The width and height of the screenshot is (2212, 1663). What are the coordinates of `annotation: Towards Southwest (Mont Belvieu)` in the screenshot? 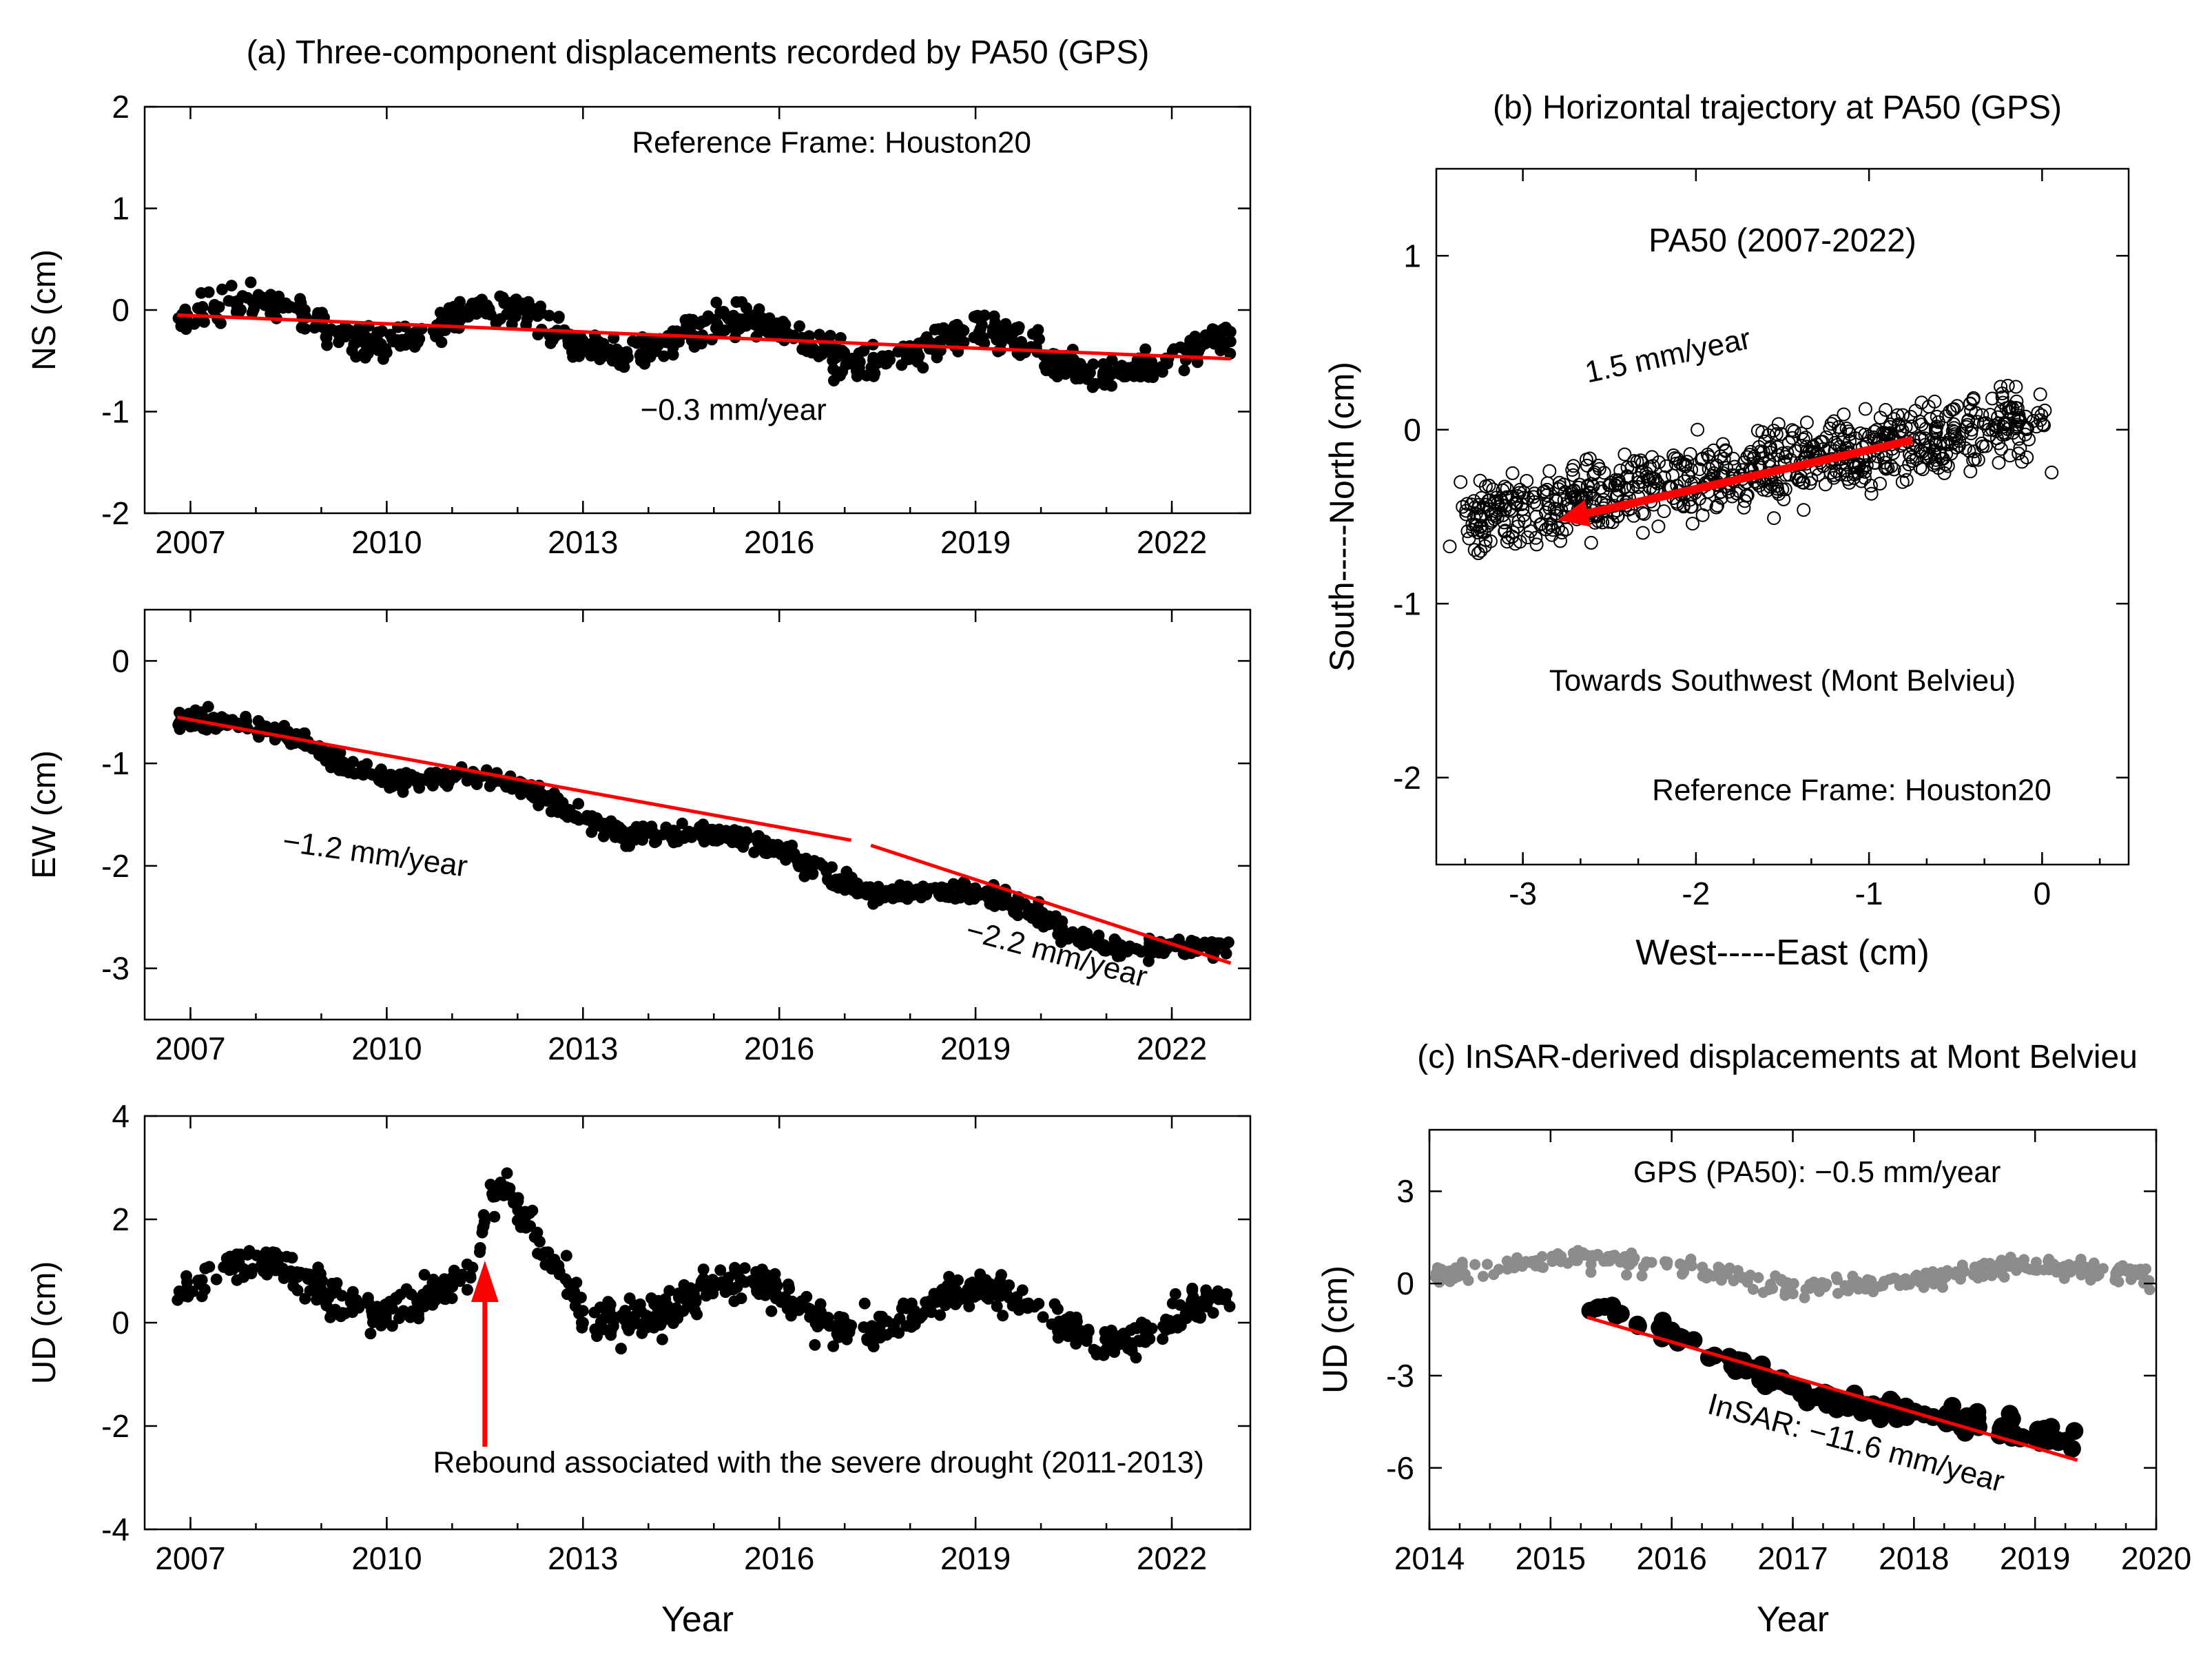 It's located at (1783, 681).